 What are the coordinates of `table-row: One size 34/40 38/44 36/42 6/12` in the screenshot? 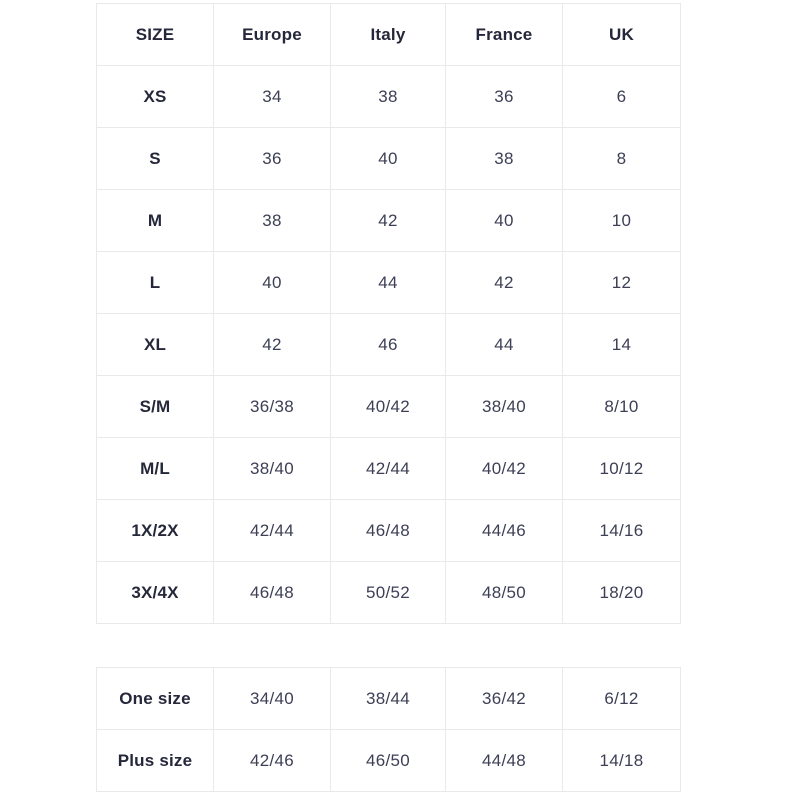 It's located at (388, 698).